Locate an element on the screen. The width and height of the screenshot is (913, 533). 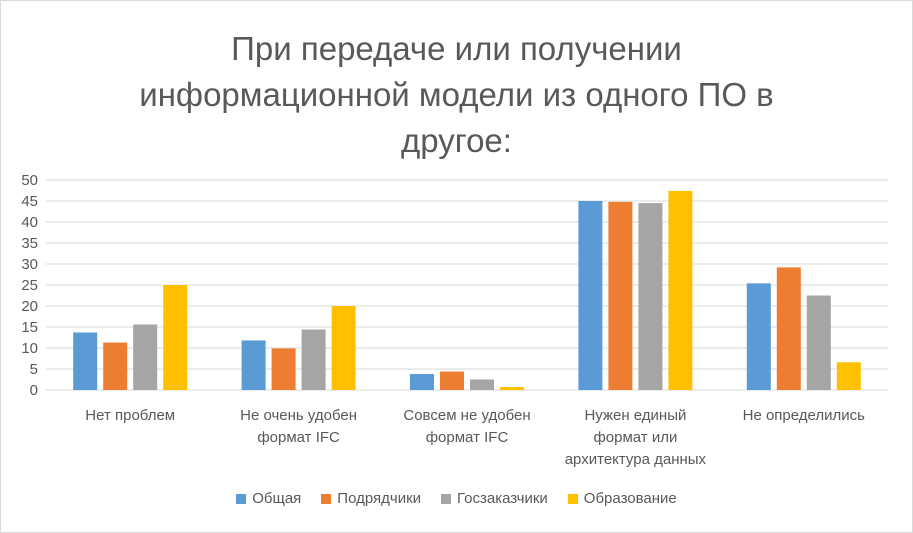
legend-label: Общая is located at coordinates (277, 498).